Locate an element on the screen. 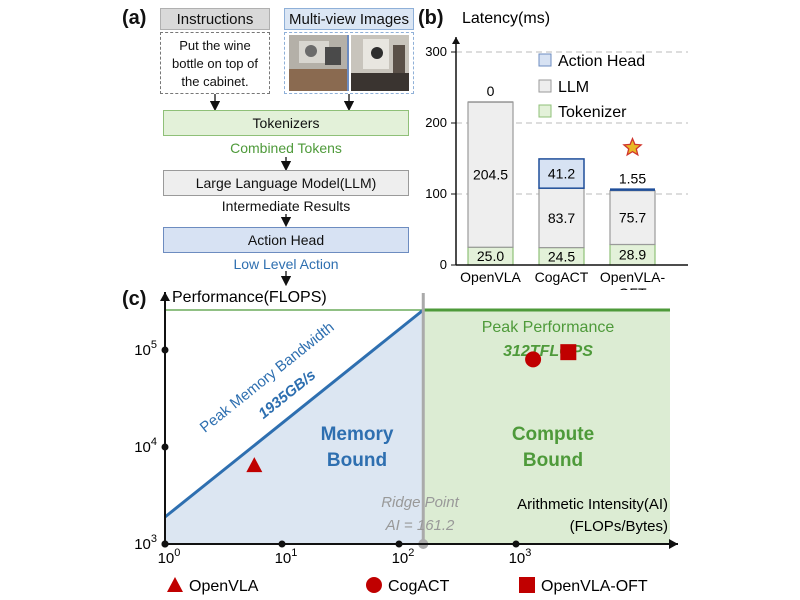  data-label: 0 is located at coordinates (491, 91).